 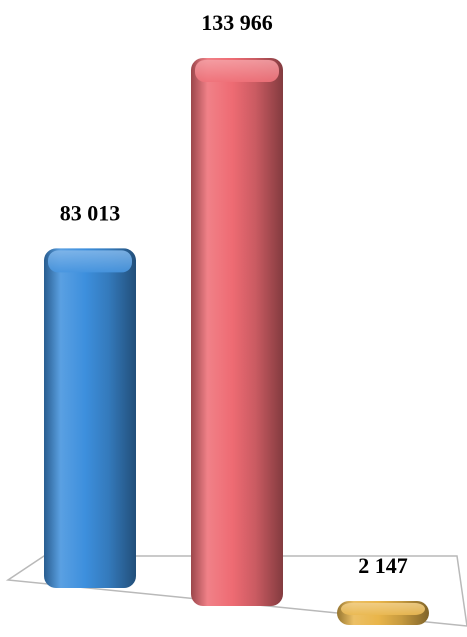 What do you see at coordinates (237, 71) in the screenshot?
I see `bar-2-top` at bounding box center [237, 71].